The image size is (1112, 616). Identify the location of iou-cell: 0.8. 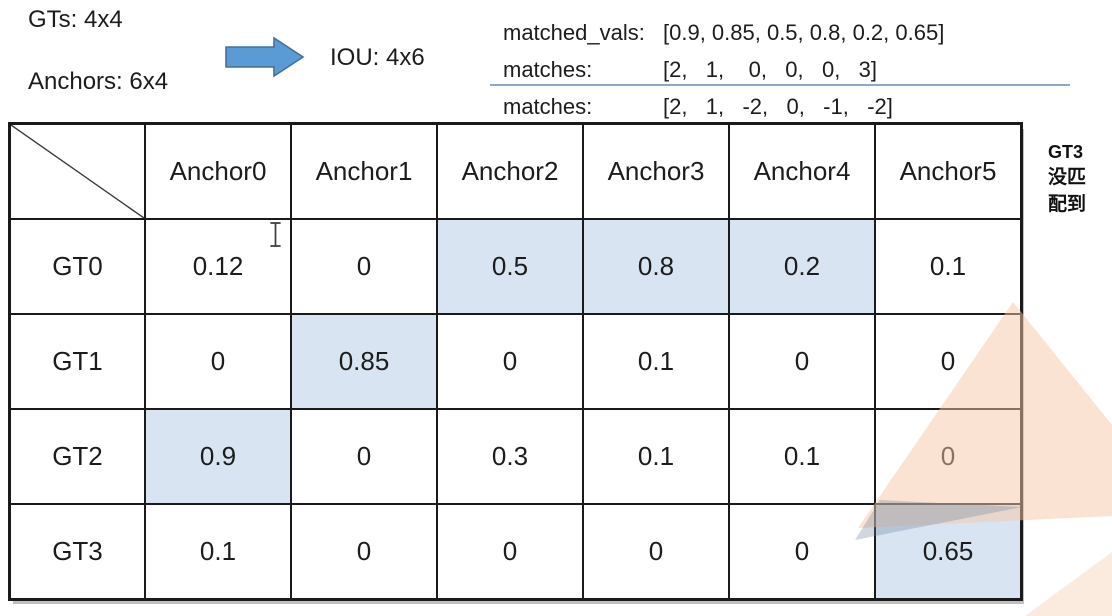
(656, 266).